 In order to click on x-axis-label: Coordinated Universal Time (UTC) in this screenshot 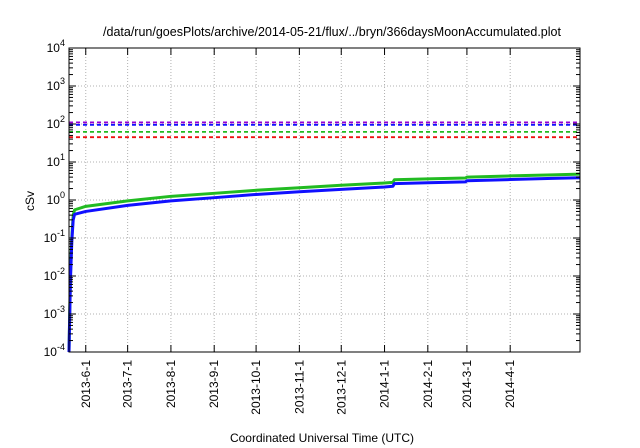, I will do `click(322, 438)`.